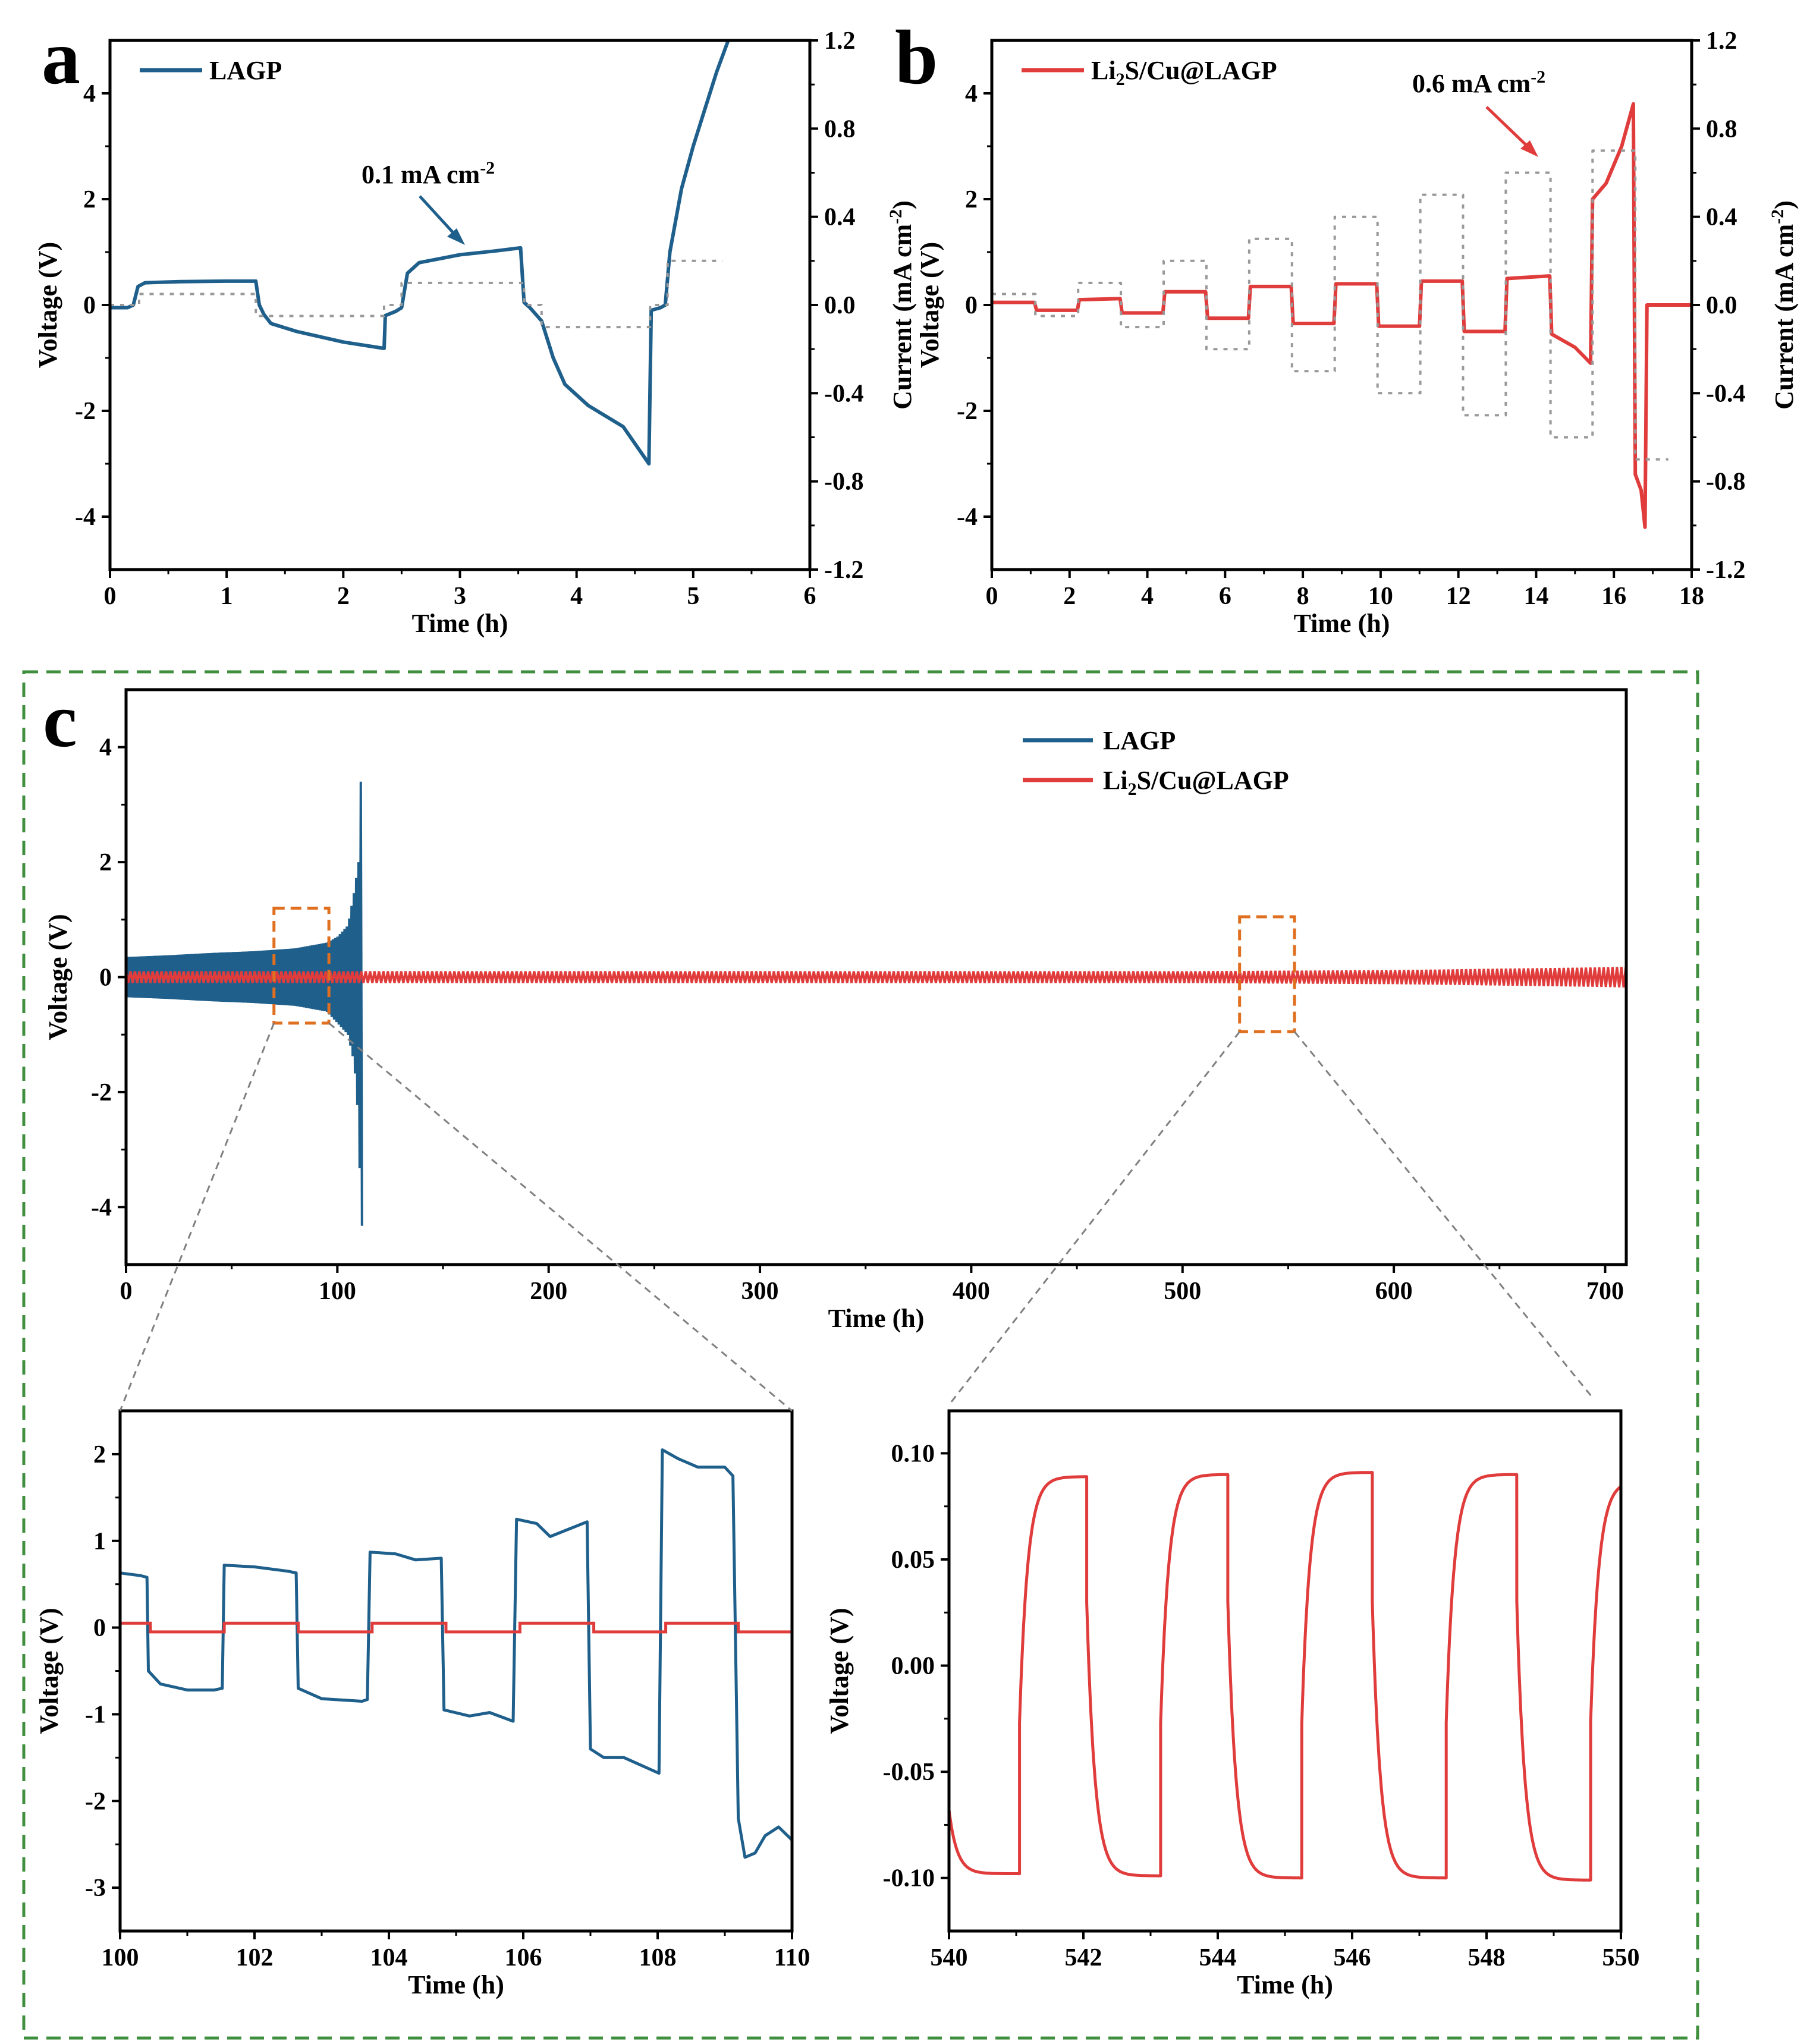  Describe the element at coordinates (840, 217) in the screenshot. I see `y2-tick-label: 0.4` at that location.